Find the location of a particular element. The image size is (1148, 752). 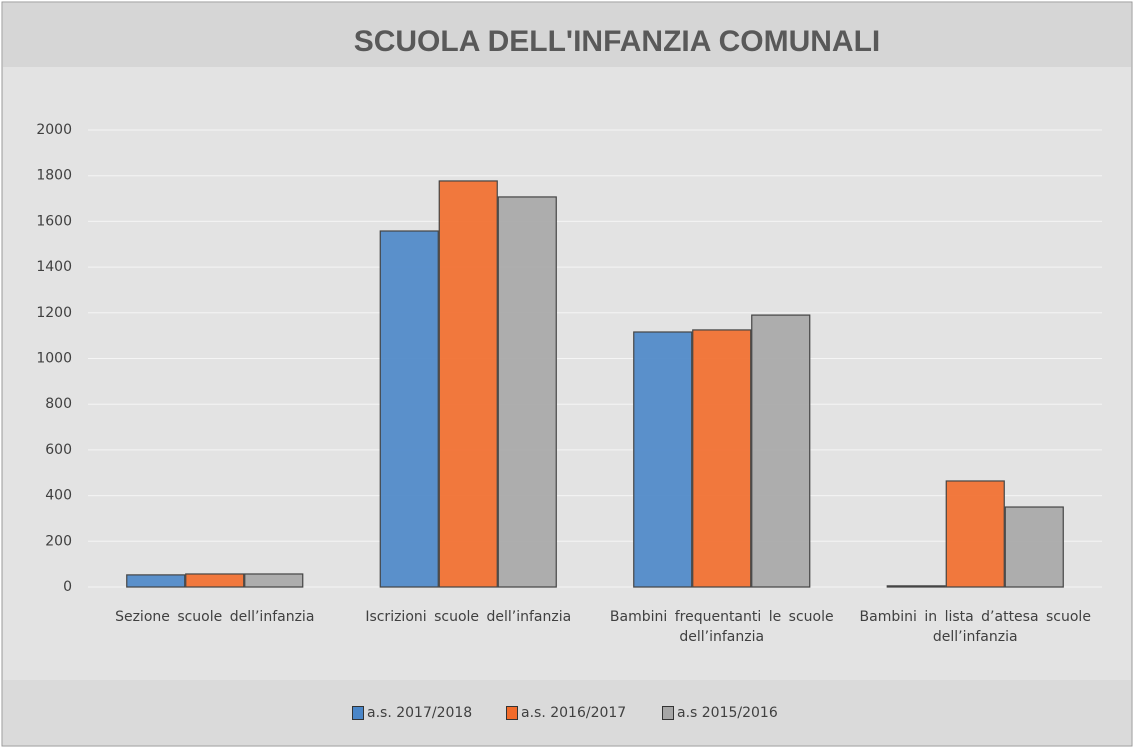

y-tick-label: 1200 is located at coordinates (54, 313).